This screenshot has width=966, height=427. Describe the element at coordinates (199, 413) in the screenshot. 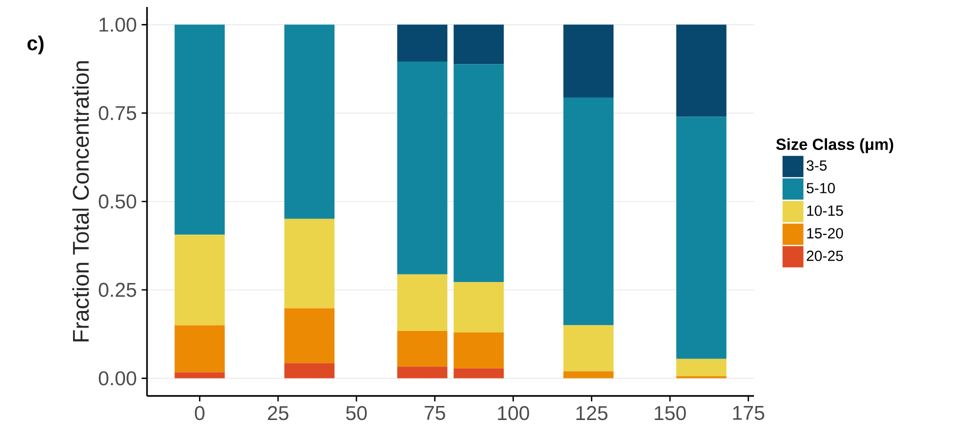

I see `x-tick-label: 0` at that location.